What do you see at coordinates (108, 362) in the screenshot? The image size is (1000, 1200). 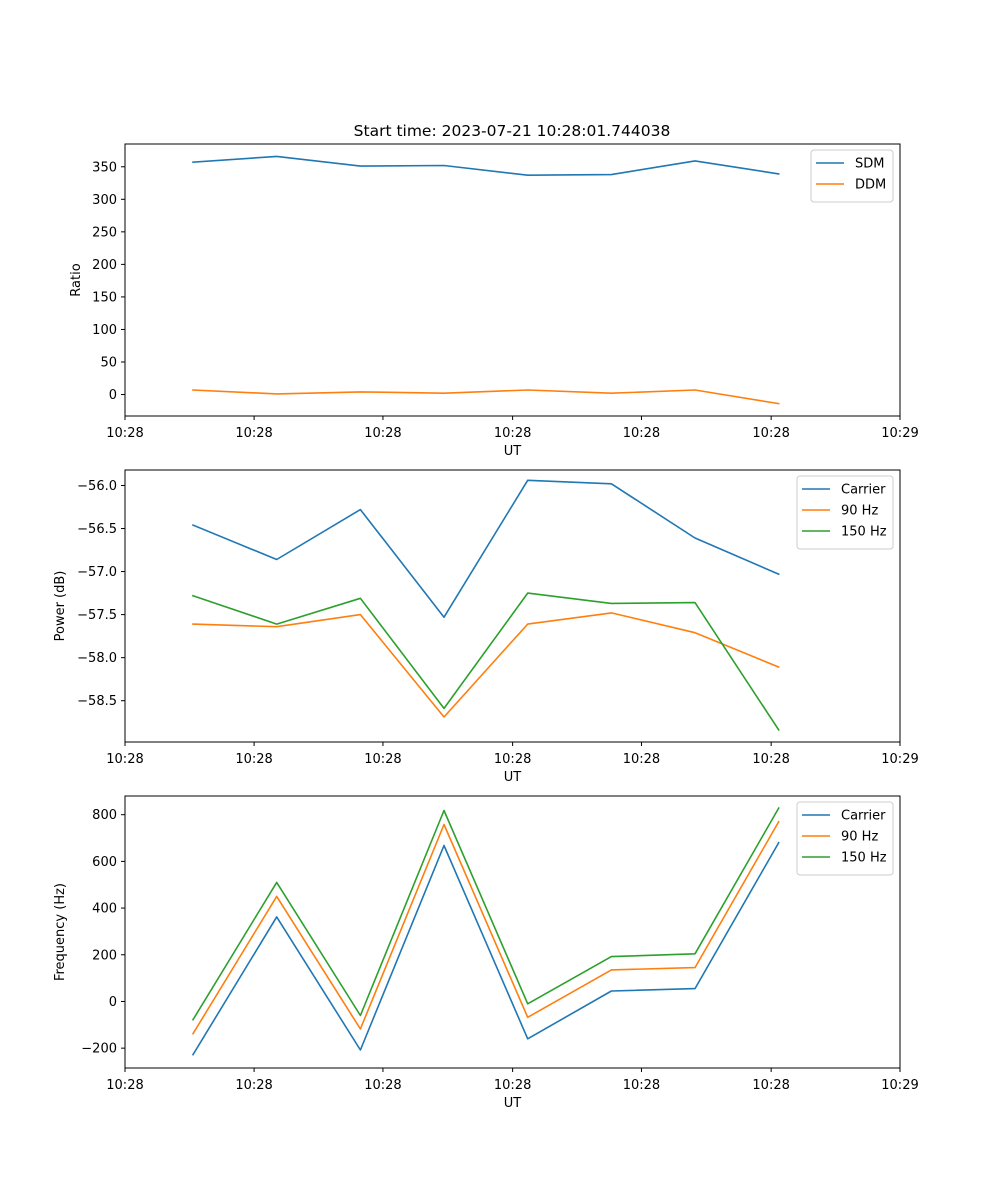 I see `y-tick-label: 50` at bounding box center [108, 362].